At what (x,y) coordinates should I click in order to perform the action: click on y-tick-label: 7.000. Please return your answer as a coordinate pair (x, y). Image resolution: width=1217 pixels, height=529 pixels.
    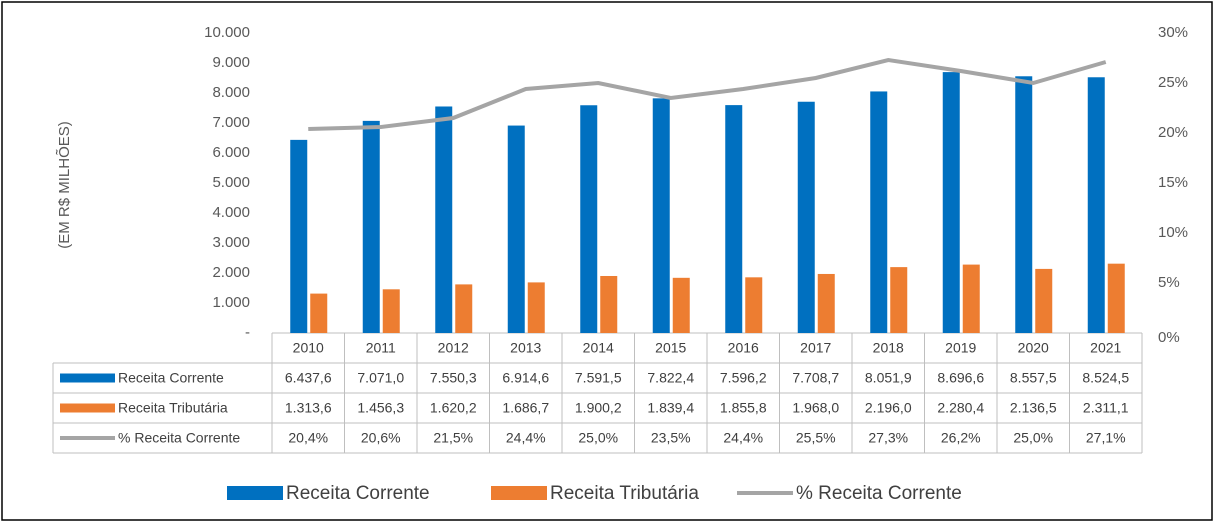
    Looking at the image, I should click on (231, 122).